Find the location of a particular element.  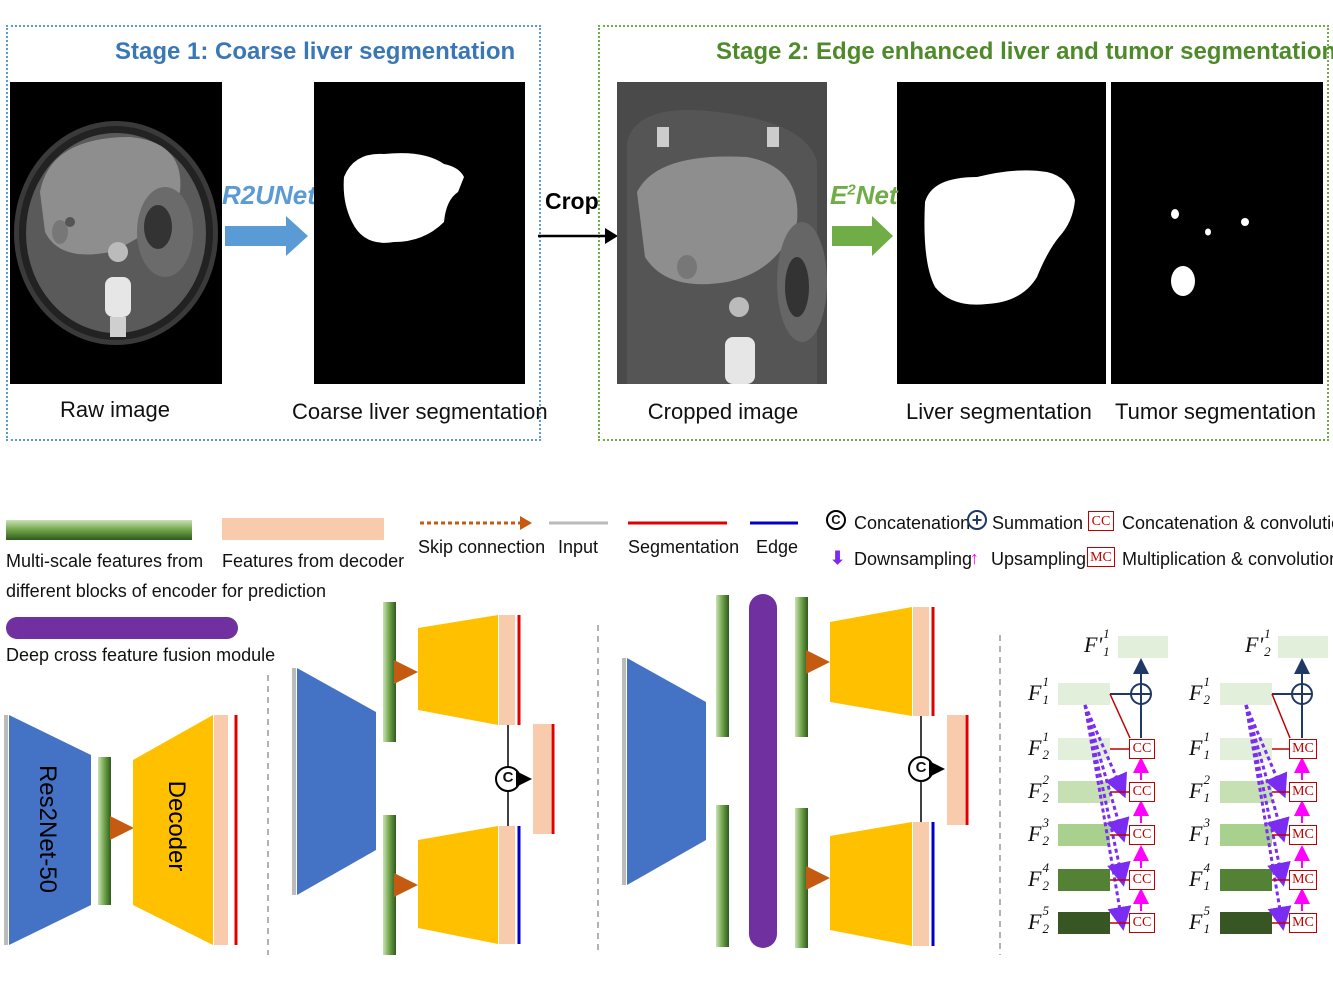

mc-row-sup: 2 is located at coordinates (1206, 779).